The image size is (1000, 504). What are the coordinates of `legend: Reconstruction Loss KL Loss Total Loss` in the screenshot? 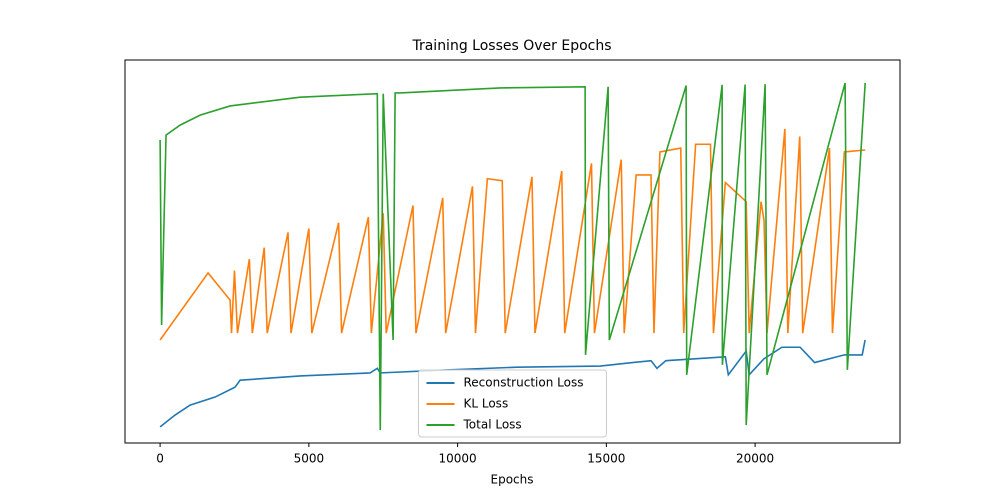 It's located at (512, 403).